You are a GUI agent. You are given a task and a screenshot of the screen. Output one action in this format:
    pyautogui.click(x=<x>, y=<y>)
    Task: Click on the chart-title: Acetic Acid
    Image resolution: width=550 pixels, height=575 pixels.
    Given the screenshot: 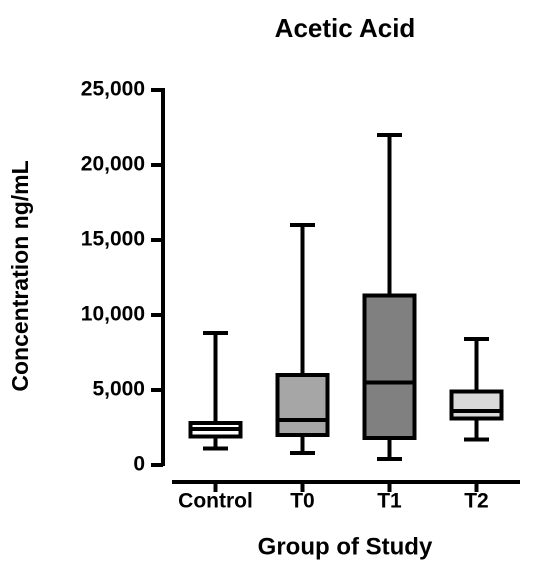 What is the action you would take?
    pyautogui.click(x=345, y=28)
    